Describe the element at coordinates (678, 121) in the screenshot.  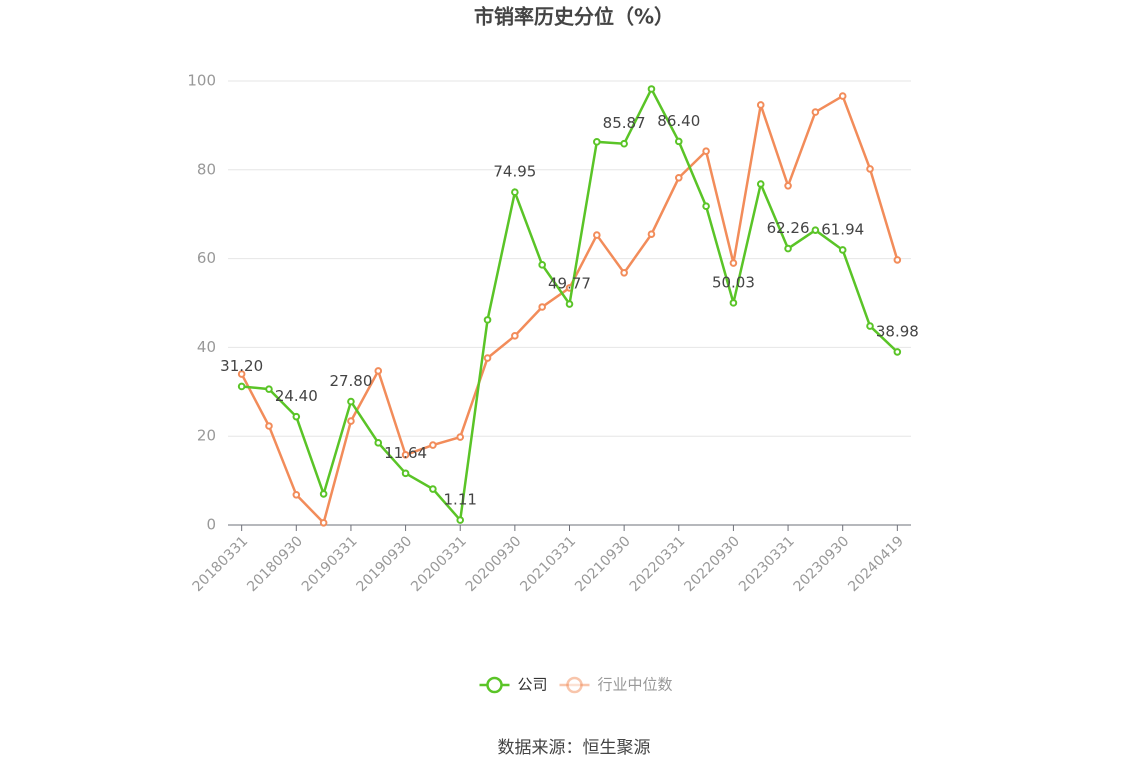
I see `data-label: 86.40` at that location.